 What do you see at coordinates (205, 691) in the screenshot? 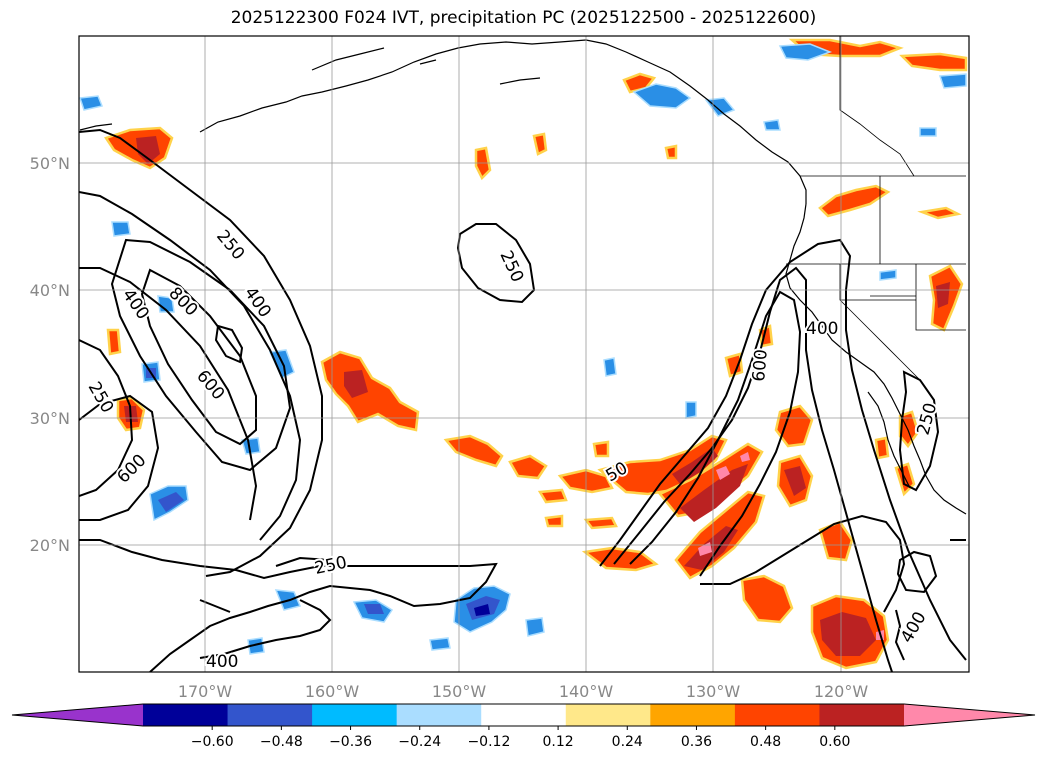
I see `lon-label-170w: 170°W` at bounding box center [205, 691].